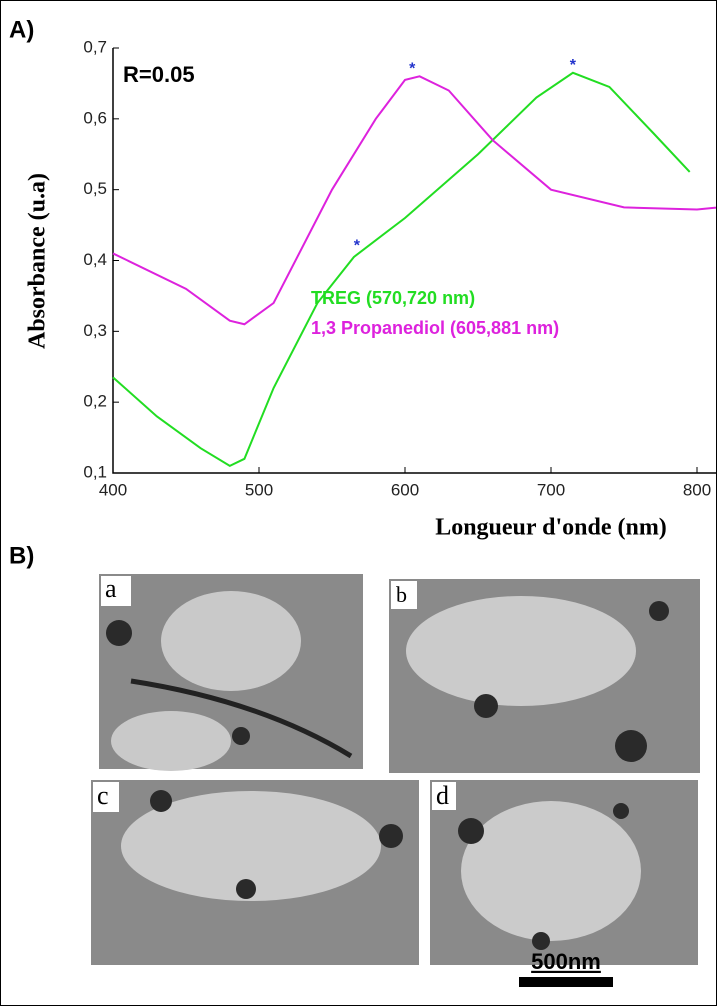 This screenshot has height=1006, width=717. Describe the element at coordinates (95, 46) in the screenshot. I see `y-tick-label: 0,7` at that location.